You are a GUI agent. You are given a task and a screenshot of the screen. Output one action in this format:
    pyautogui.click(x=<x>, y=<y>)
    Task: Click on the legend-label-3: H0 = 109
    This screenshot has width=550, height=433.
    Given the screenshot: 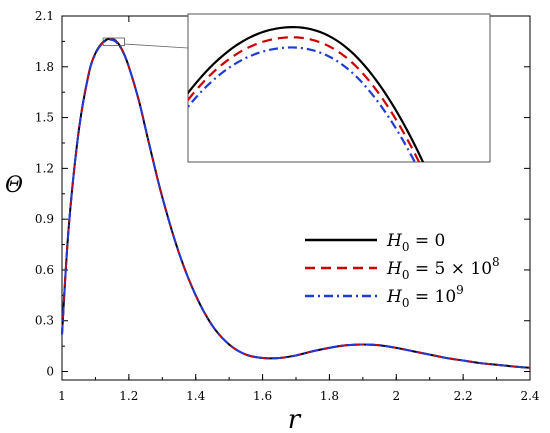 What is the action you would take?
    pyautogui.click(x=425, y=296)
    